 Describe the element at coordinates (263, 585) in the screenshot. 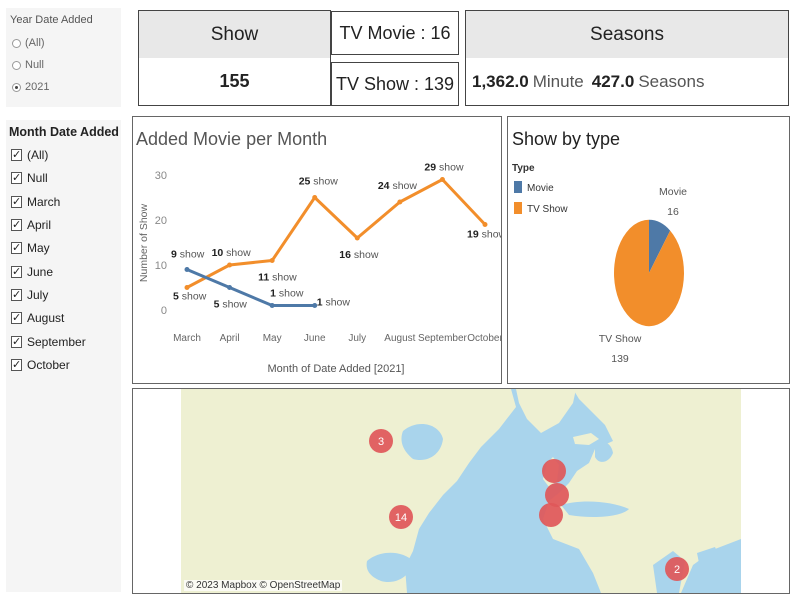

I see `map-credit: © 2023 Mapbox © OpenStreetMap` at that location.